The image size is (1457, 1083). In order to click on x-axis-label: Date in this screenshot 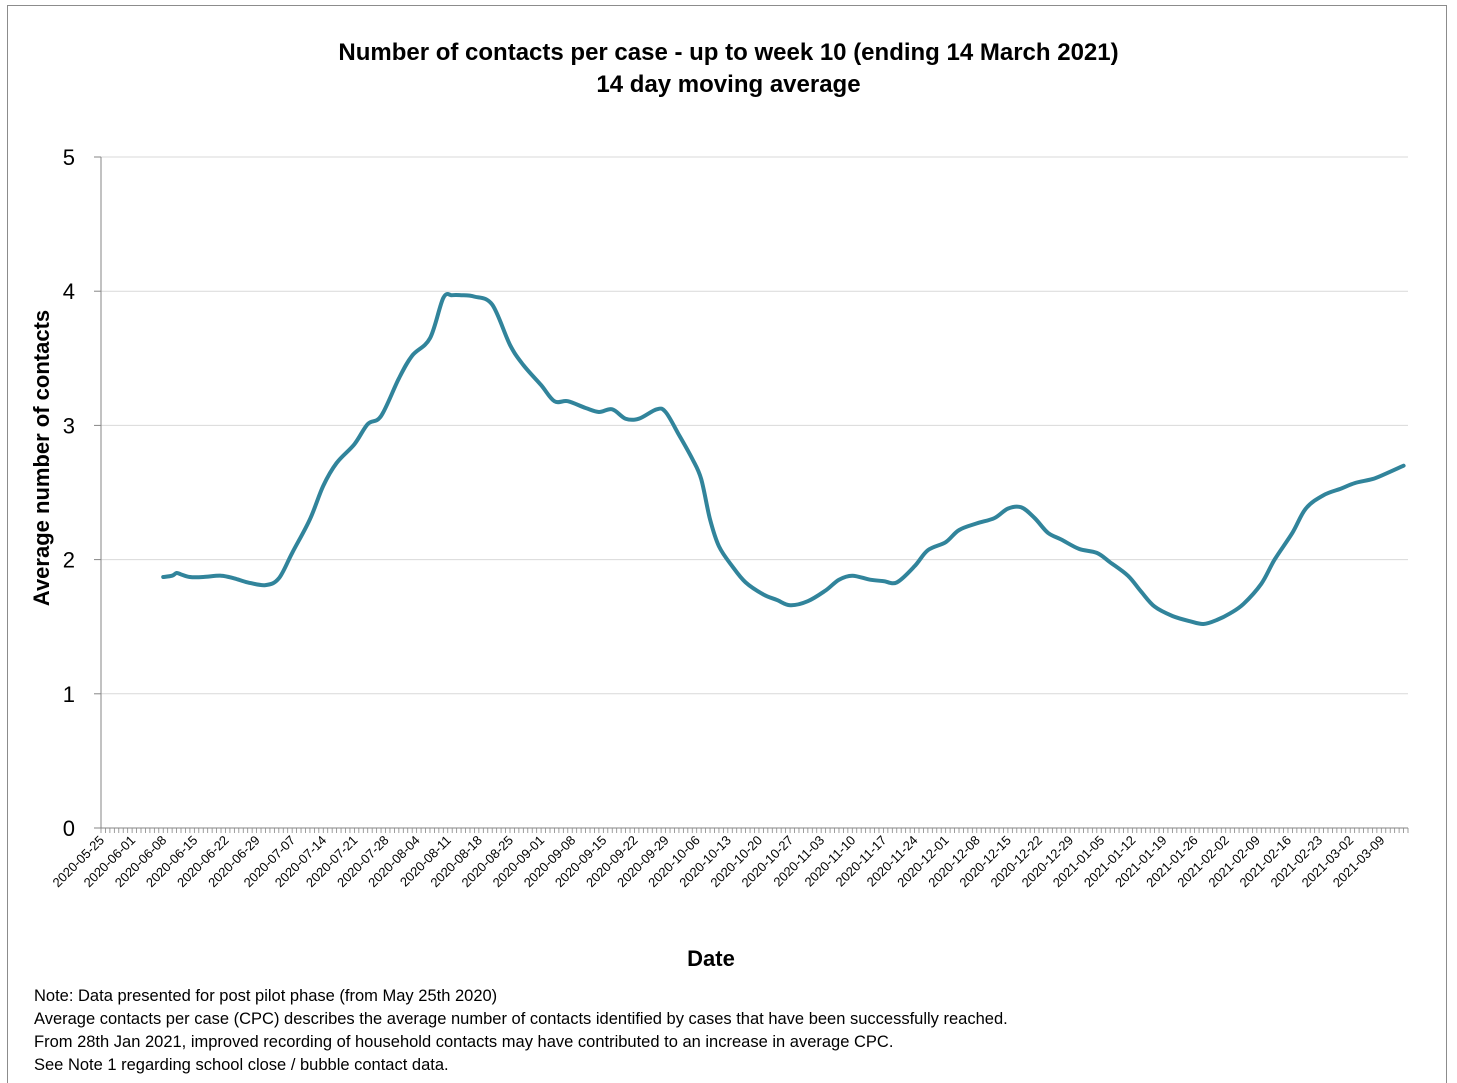, I will do `click(711, 958)`.